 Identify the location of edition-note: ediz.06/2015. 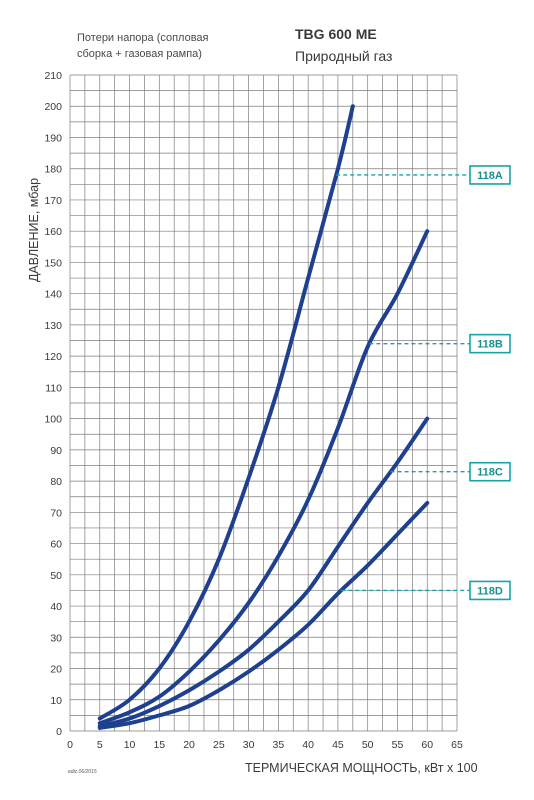
(82, 772).